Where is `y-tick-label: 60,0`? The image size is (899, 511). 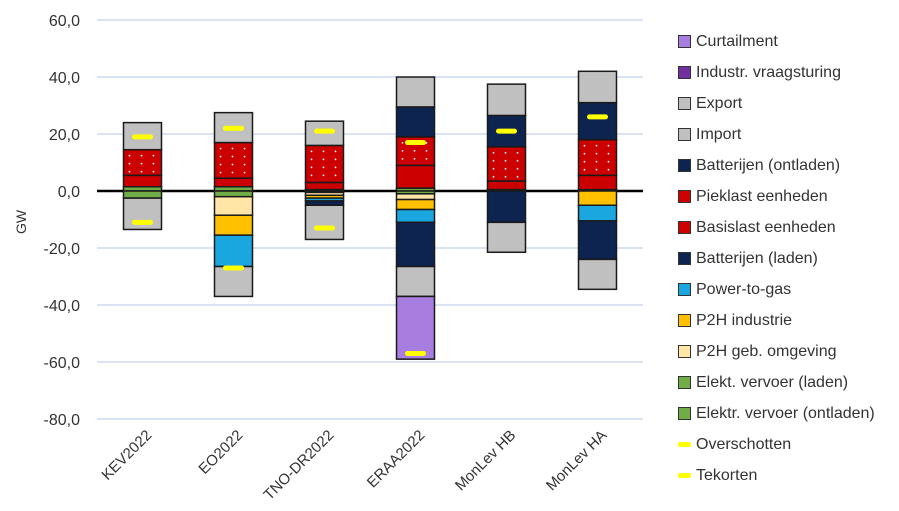 y-tick-label: 60,0 is located at coordinates (64, 21).